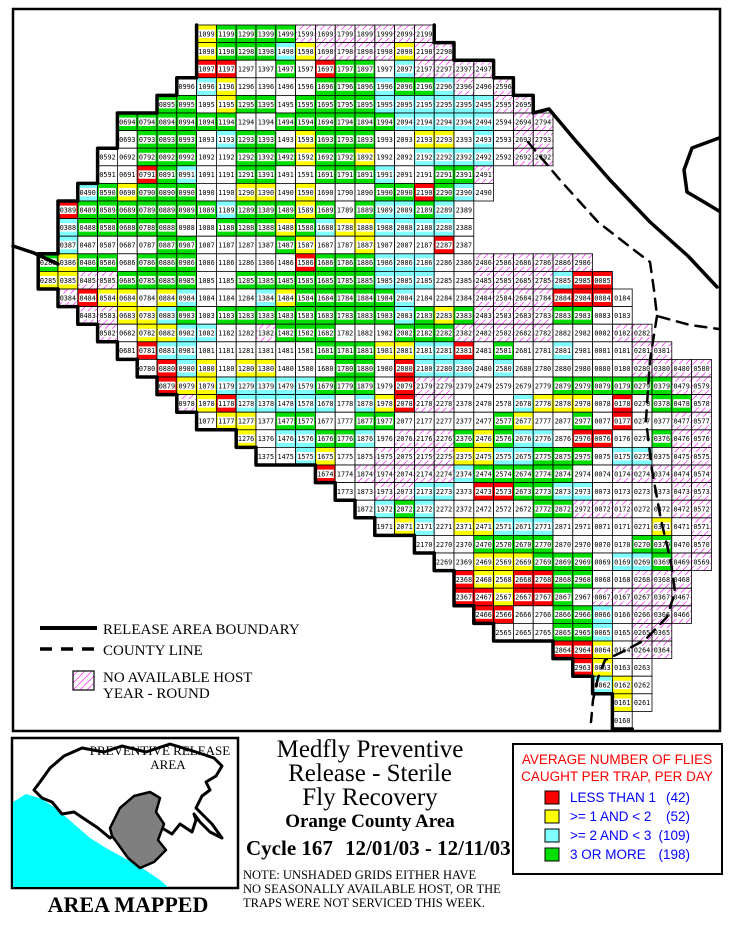  Describe the element at coordinates (404, 439) in the screenshot. I see `grid-cell-label: 2076` at that location.